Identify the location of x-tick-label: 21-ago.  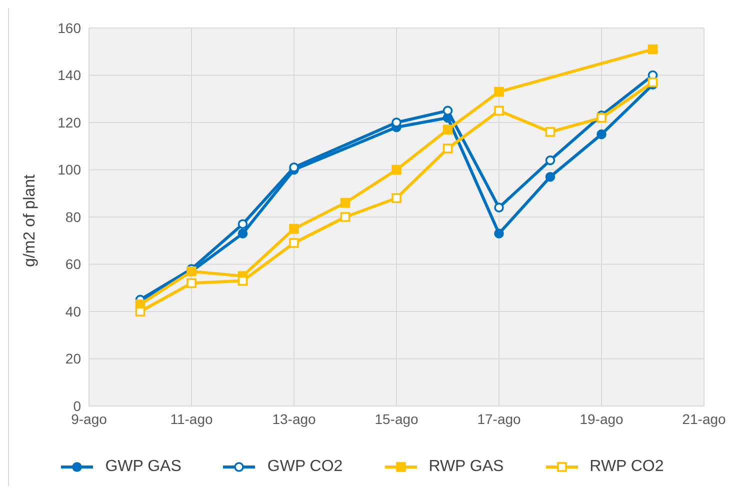
(704, 418).